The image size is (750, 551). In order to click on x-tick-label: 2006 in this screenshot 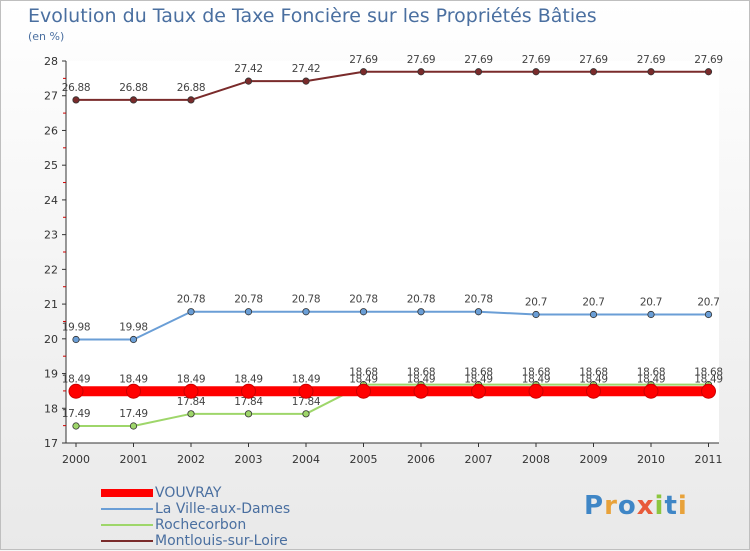, I will do `click(421, 459)`.